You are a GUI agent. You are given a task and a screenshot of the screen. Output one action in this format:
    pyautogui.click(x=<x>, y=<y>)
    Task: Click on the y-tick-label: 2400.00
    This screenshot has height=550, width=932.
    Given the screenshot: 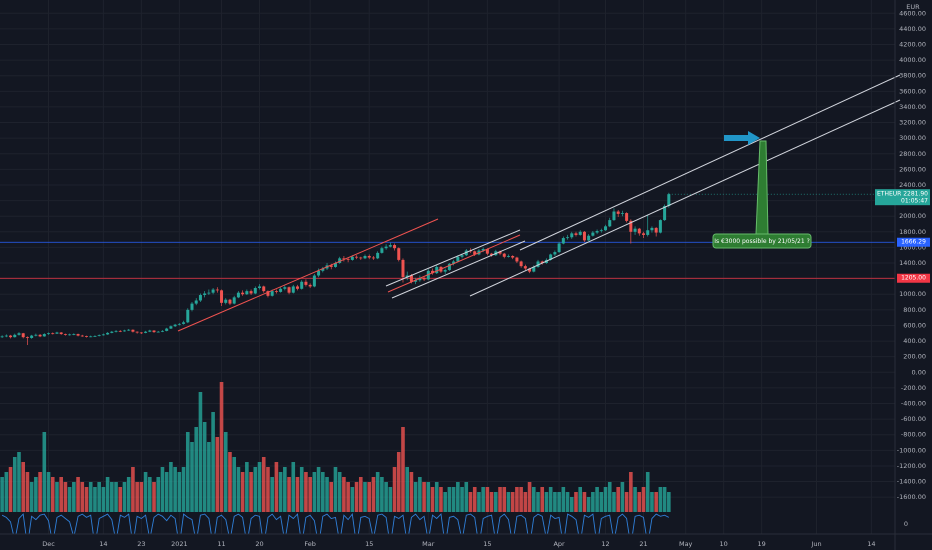 What is the action you would take?
    pyautogui.click(x=912, y=185)
    